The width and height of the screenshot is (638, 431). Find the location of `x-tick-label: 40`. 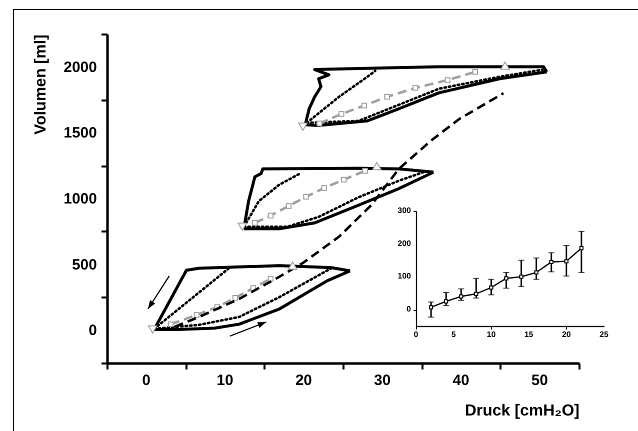

x-tick-label: 40 is located at coordinates (461, 380).